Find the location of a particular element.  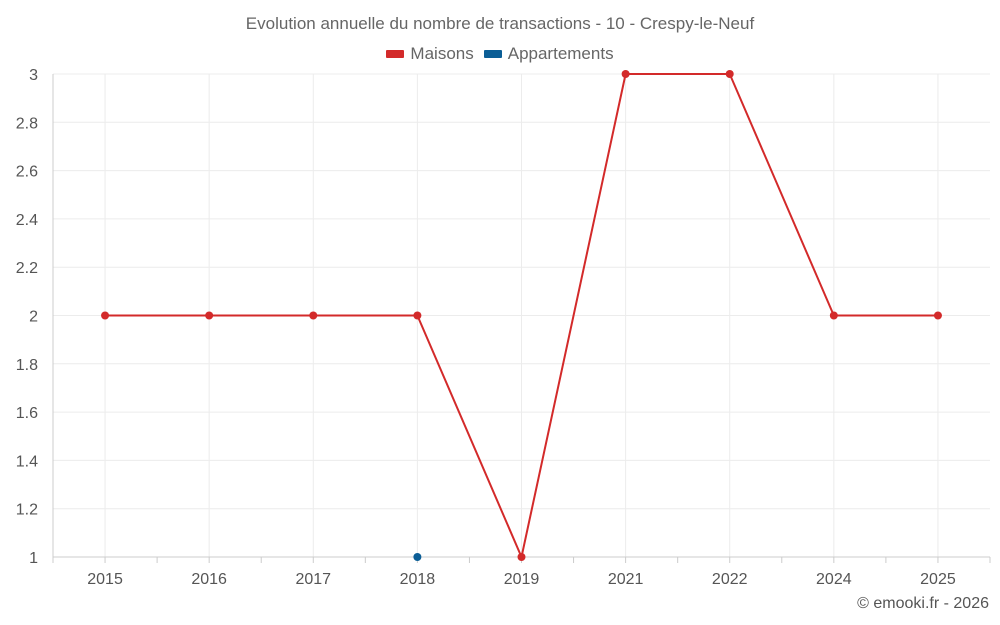

credit-text: © emooki.fr - 2026 is located at coordinates (923, 603).